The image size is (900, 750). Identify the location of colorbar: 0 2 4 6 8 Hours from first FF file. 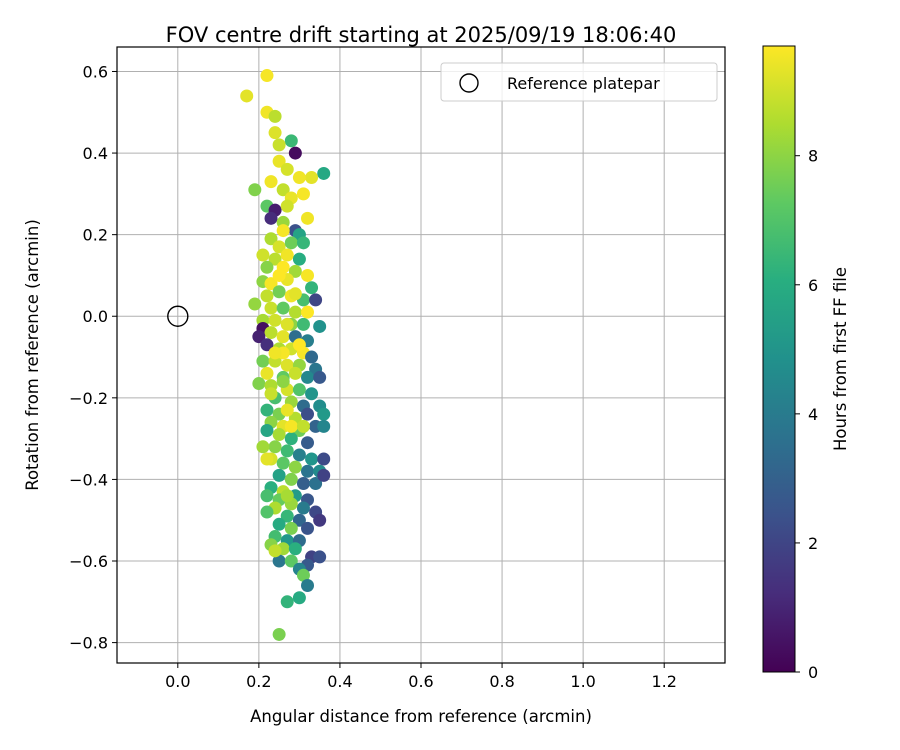
(806, 363).